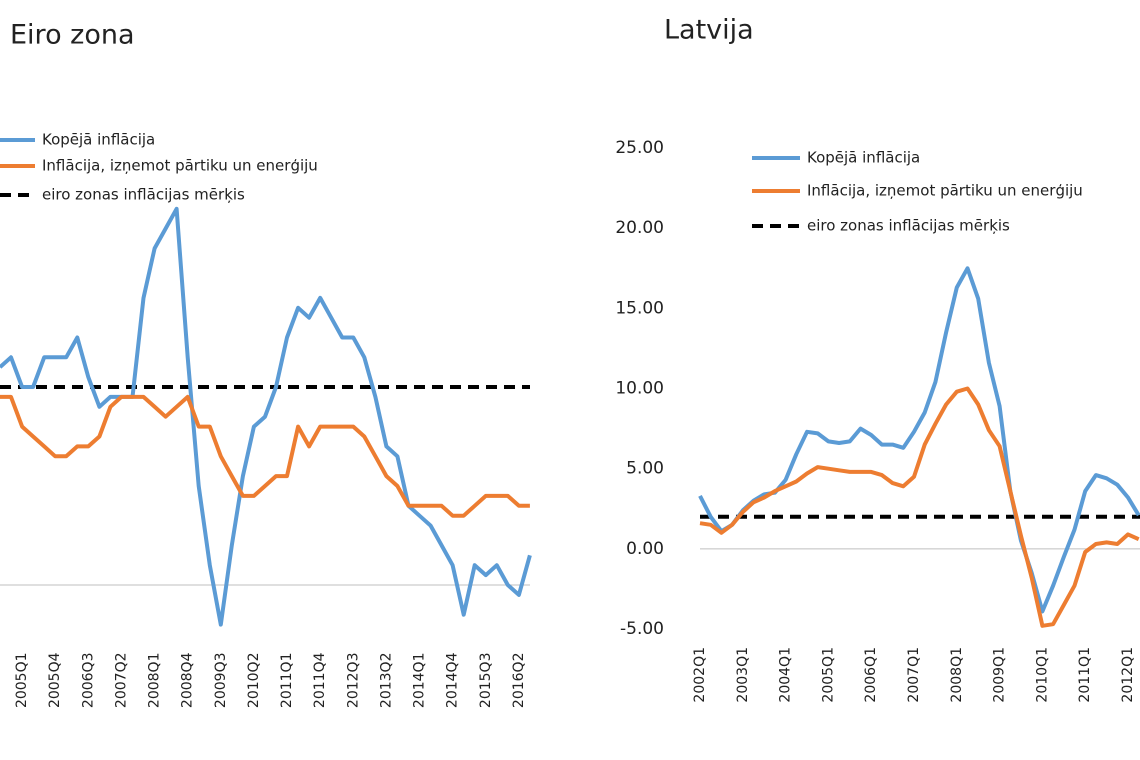 This screenshot has width=1140, height=760. Describe the element at coordinates (743, 675) in the screenshot. I see `x-tick-label: 2003Q1` at that location.